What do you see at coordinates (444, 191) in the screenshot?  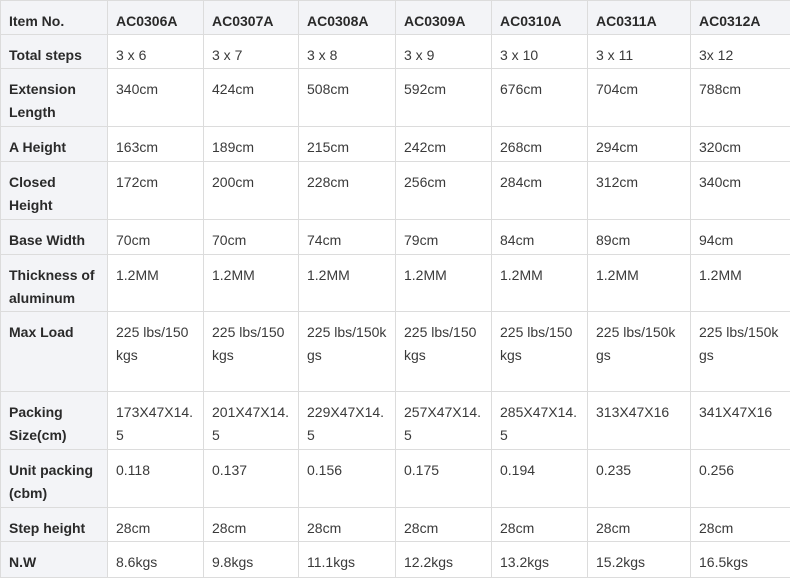 I see `table-cell: 256cm` at bounding box center [444, 191].